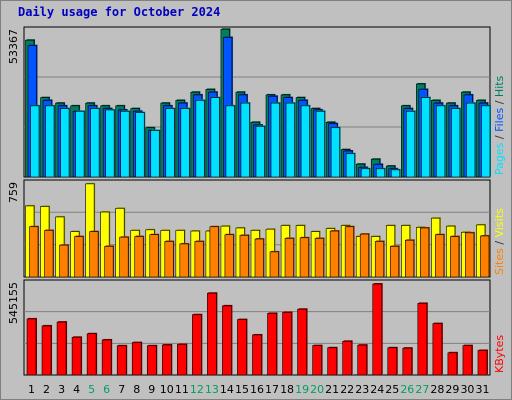 The image size is (512, 400). Describe the element at coordinates (31, 389) in the screenshot. I see `day-label-1: 1` at that location.